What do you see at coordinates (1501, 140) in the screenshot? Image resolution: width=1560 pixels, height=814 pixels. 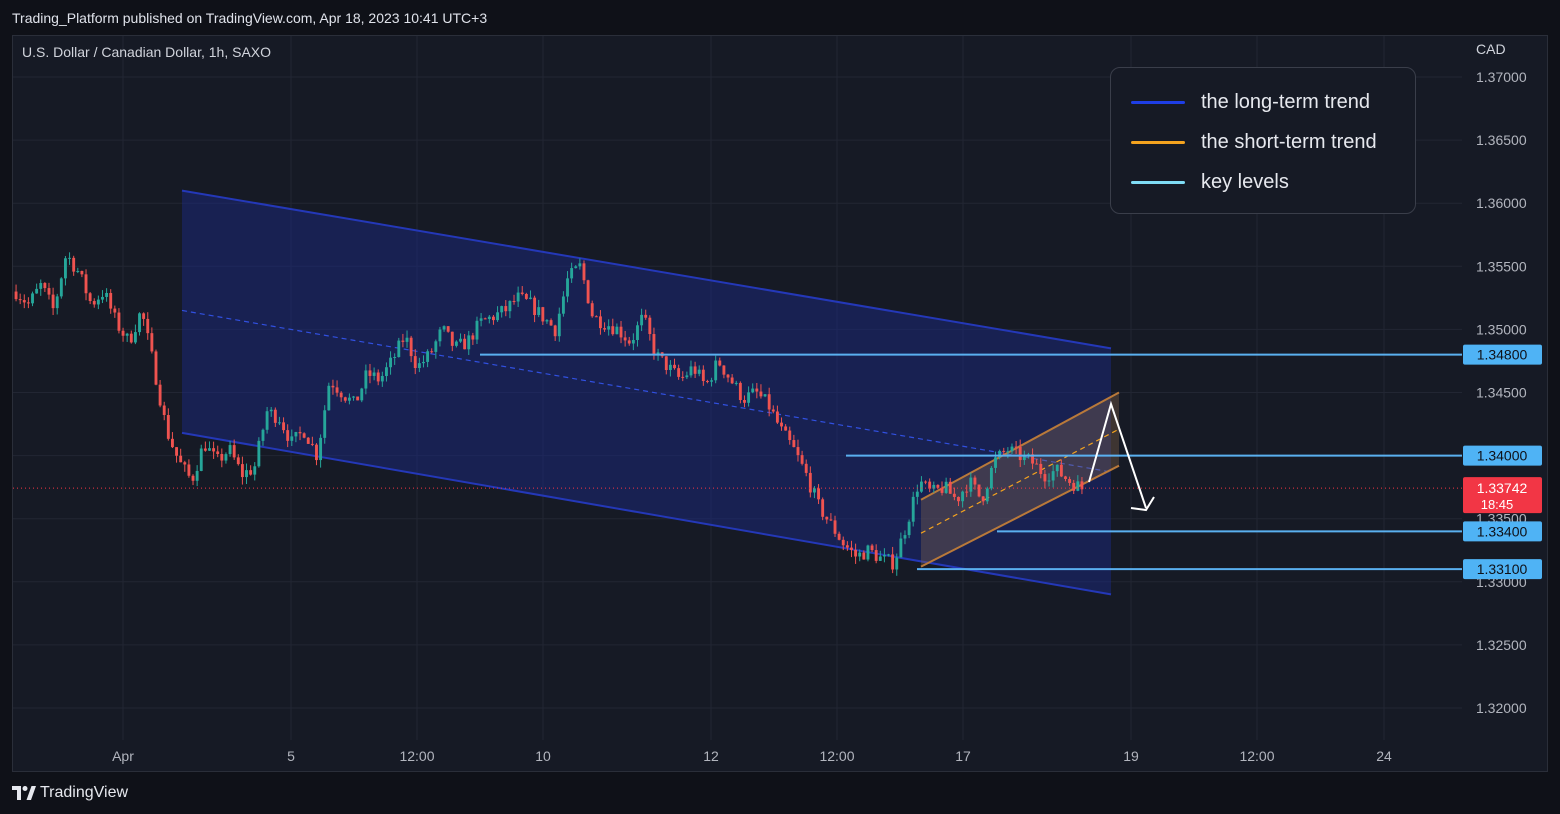 I see `y-tick-label: 1.36500` at bounding box center [1501, 140].